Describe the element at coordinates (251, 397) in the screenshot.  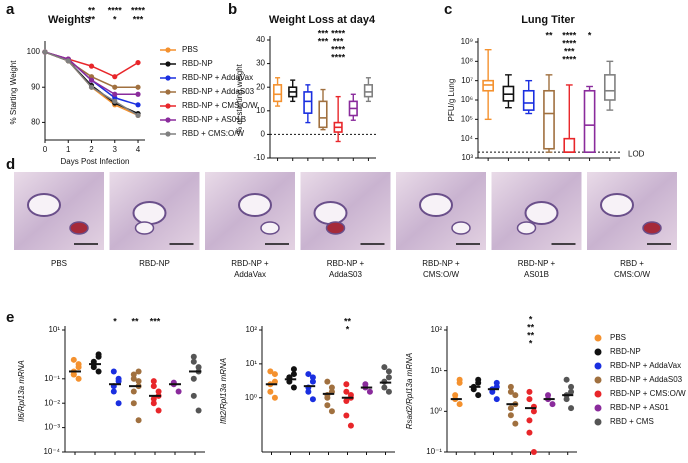
I see `y-tick-label: 10⁰` at that location.